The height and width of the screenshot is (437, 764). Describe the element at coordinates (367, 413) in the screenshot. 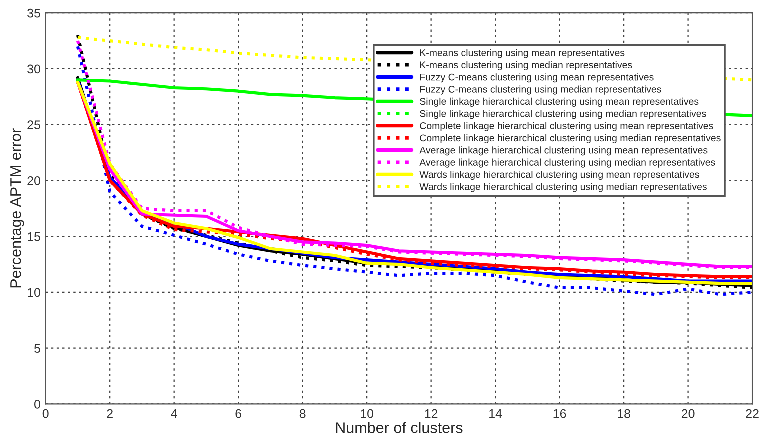

I see `x-tick-label: 10` at that location.